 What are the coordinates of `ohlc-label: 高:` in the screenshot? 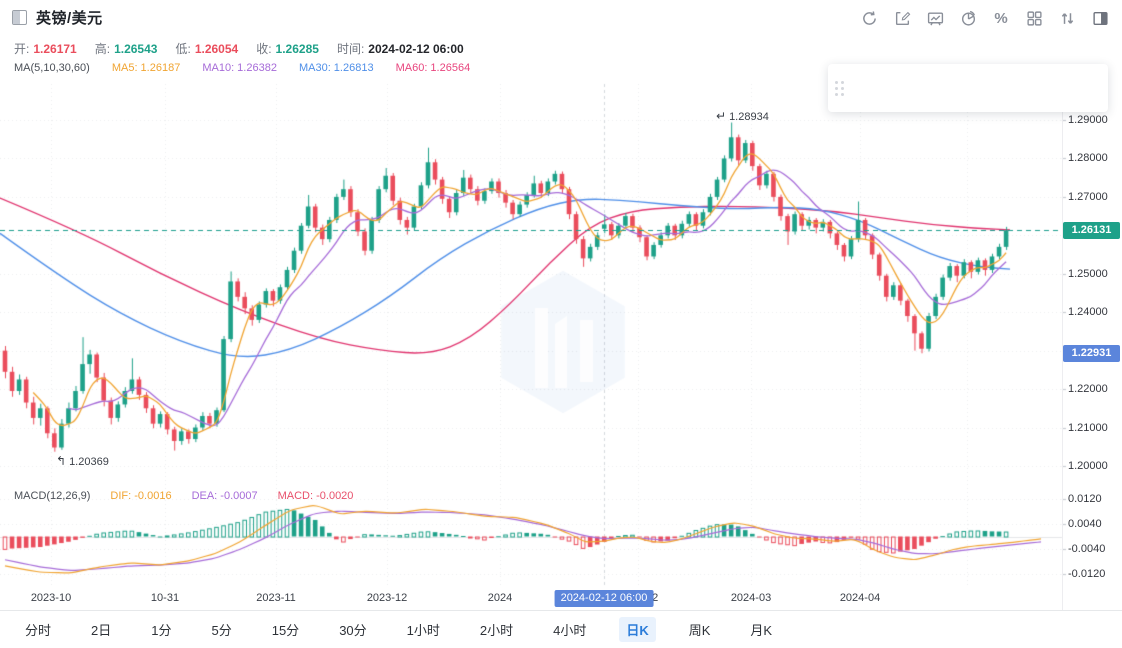 It's located at (102, 49).